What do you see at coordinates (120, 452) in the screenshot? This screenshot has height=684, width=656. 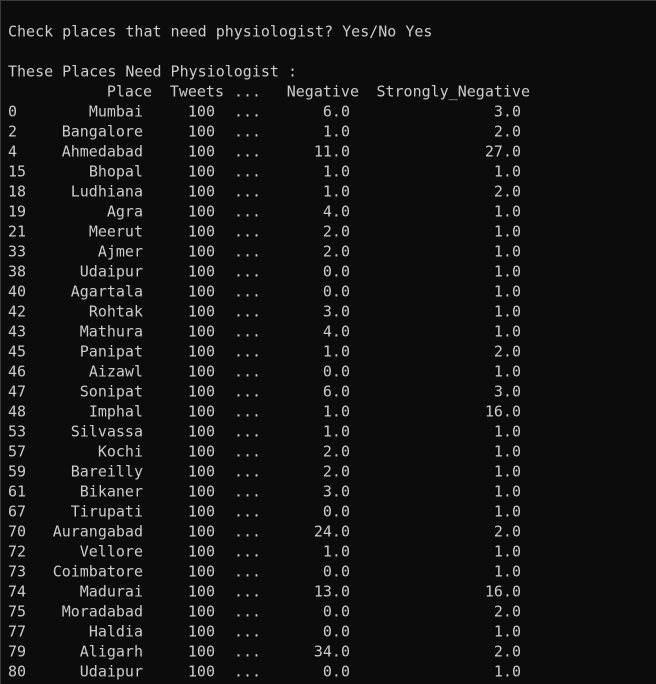 I see `table-cell: Kochi` at bounding box center [120, 452].